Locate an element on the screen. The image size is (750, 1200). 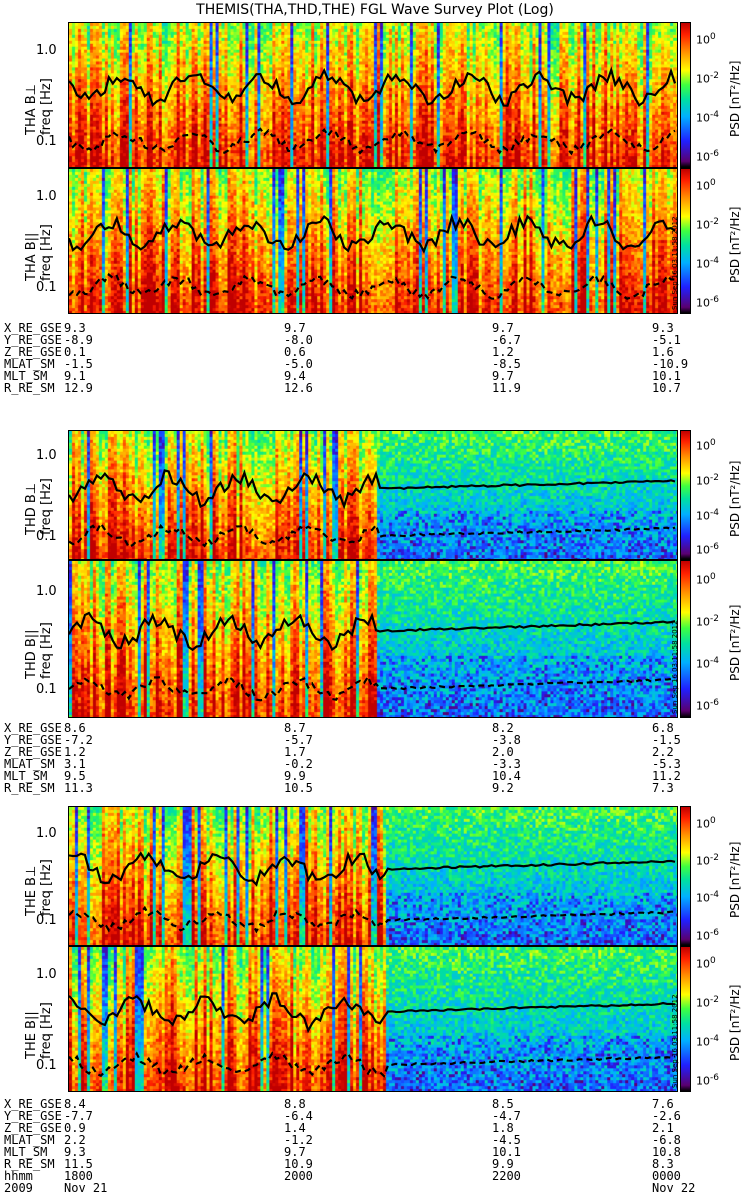
ephemeris-label: Y_RE_GSE is located at coordinates (33, 740).